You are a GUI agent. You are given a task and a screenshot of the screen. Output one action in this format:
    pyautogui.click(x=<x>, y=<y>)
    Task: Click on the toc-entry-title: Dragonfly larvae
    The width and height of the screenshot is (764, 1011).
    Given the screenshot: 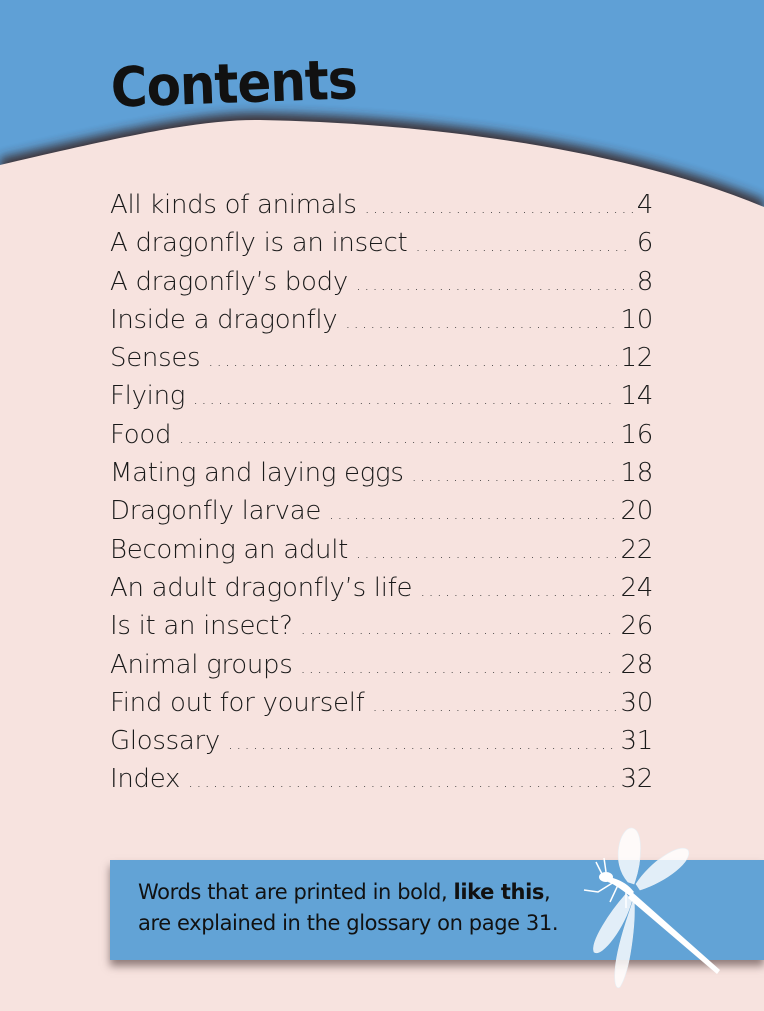 What is the action you would take?
    pyautogui.click(x=216, y=511)
    